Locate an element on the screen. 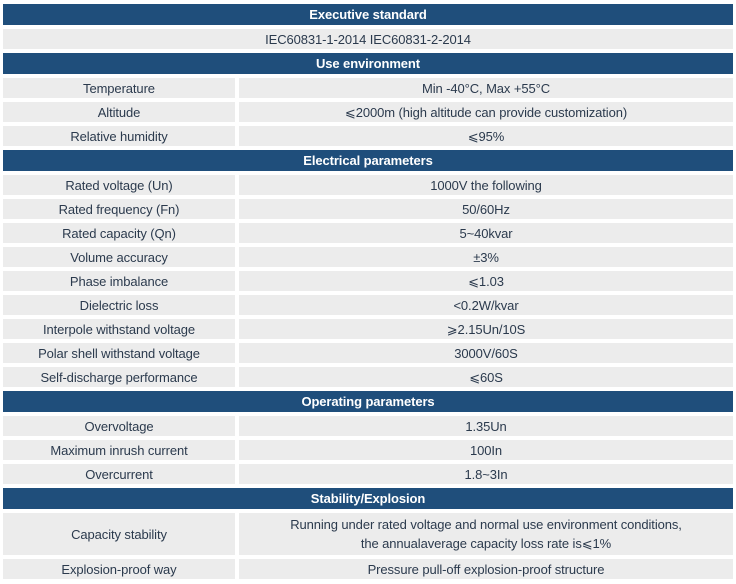 This screenshot has width=736, height=584. table-row: Rated capacity (Qn) 5~40kvar is located at coordinates (368, 233).